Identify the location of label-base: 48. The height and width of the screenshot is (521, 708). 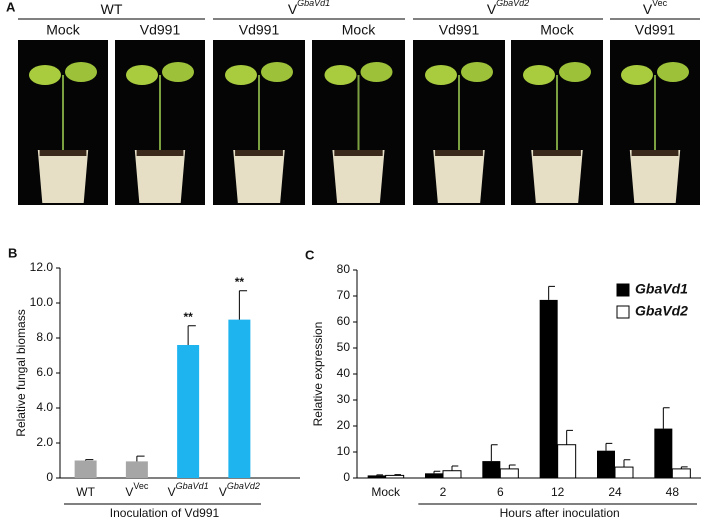
(673, 492).